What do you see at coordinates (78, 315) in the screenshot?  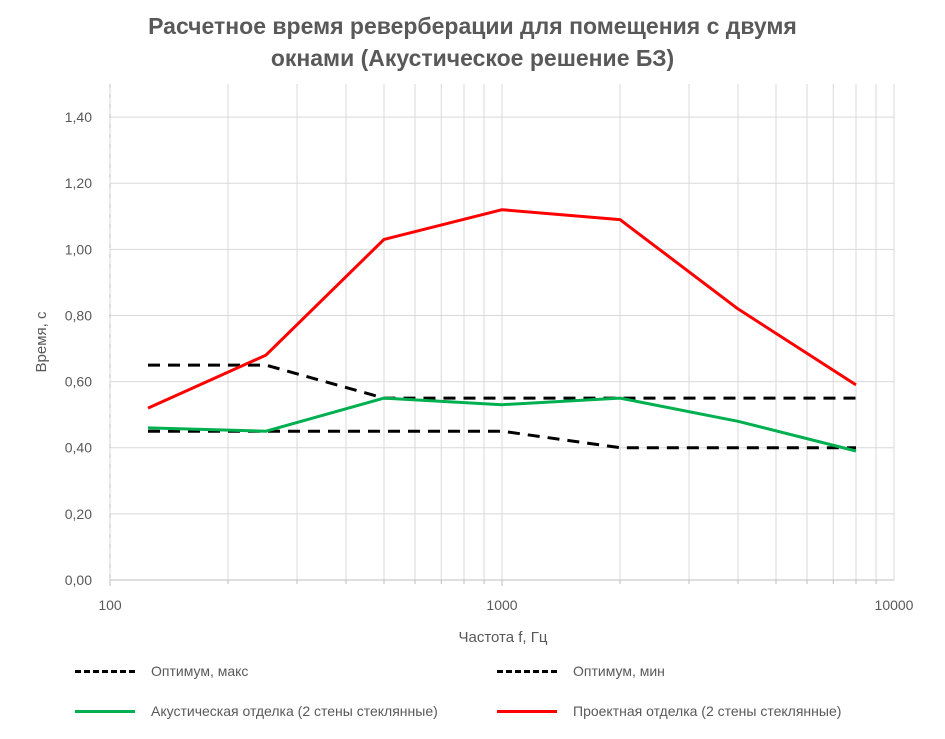 I see `y-tick-label: 0,80` at bounding box center [78, 315].